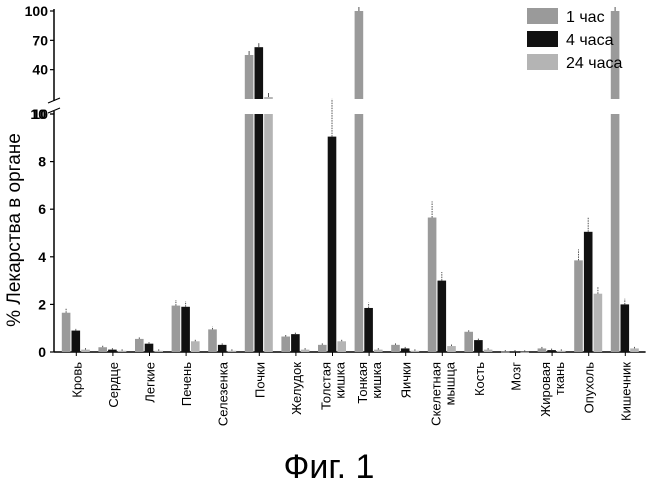 This screenshot has height=500, width=658. I want to click on x-tick-label: Скелетная, so click(435, 394).